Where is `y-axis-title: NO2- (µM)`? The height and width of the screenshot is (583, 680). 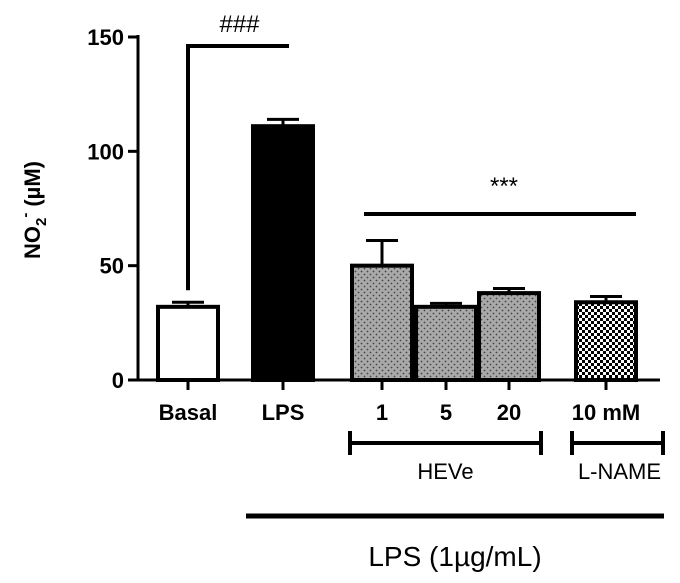
y-axis-title: NO2- (µM) is located at coordinates (33, 210).